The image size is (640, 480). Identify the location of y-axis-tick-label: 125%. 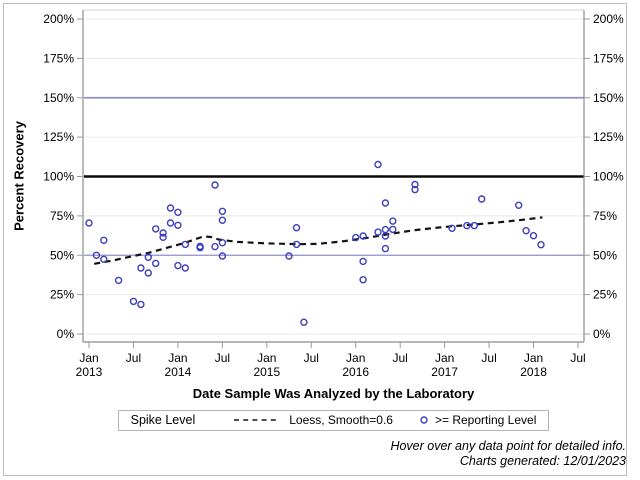
(58, 137).